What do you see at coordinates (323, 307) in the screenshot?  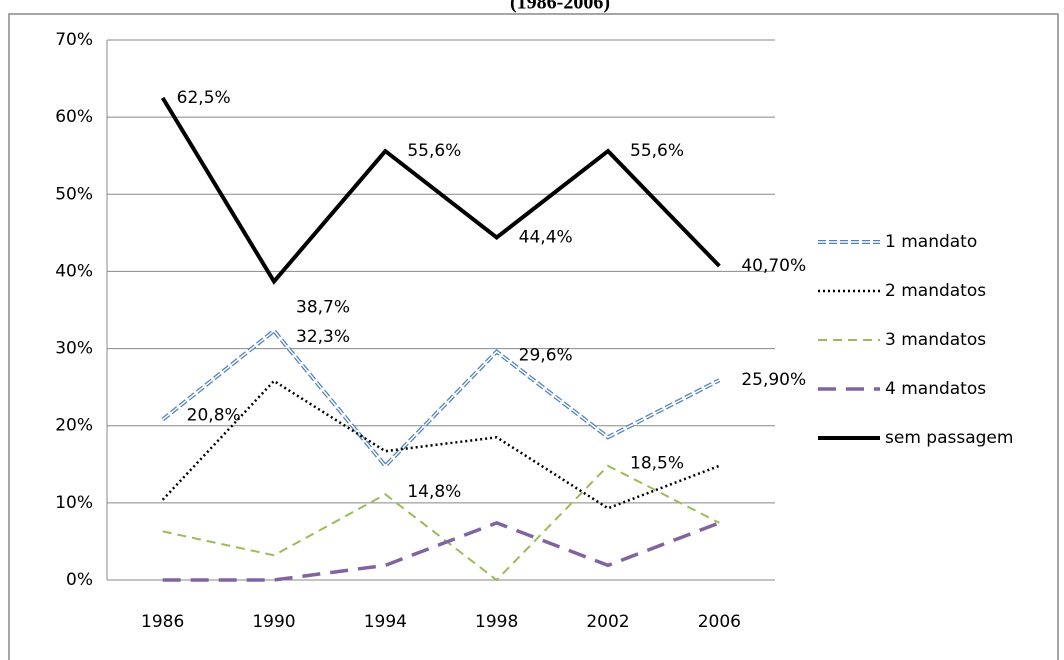 I see `data-label: 38,7%` at bounding box center [323, 307].